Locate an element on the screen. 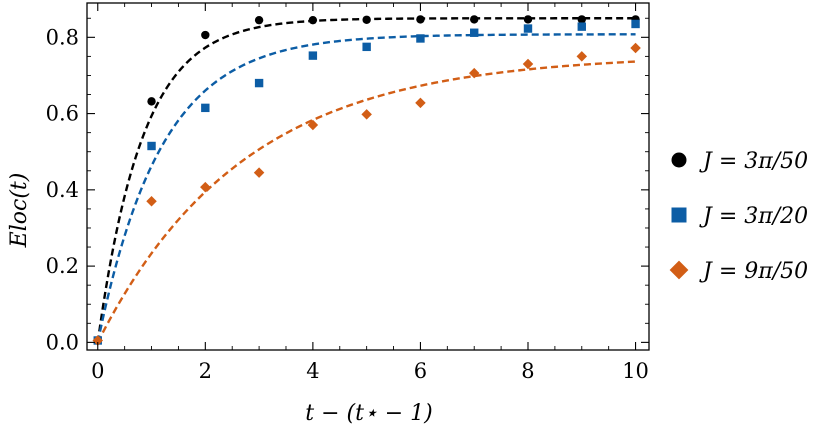 The height and width of the screenshot is (434, 830). x-tick-label: 8 is located at coordinates (527, 371).